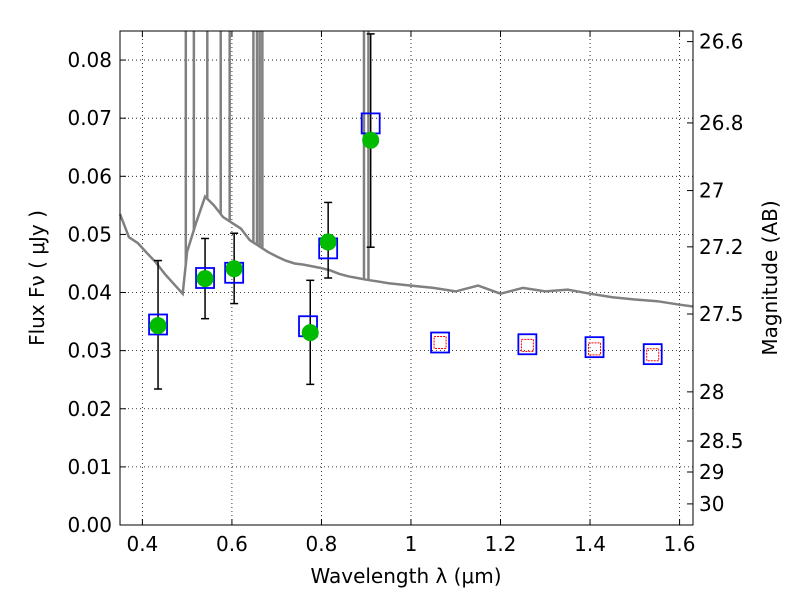 This screenshot has height=600, width=800. I want to click on magnitude-tick-label: 27.2, so click(721, 247).